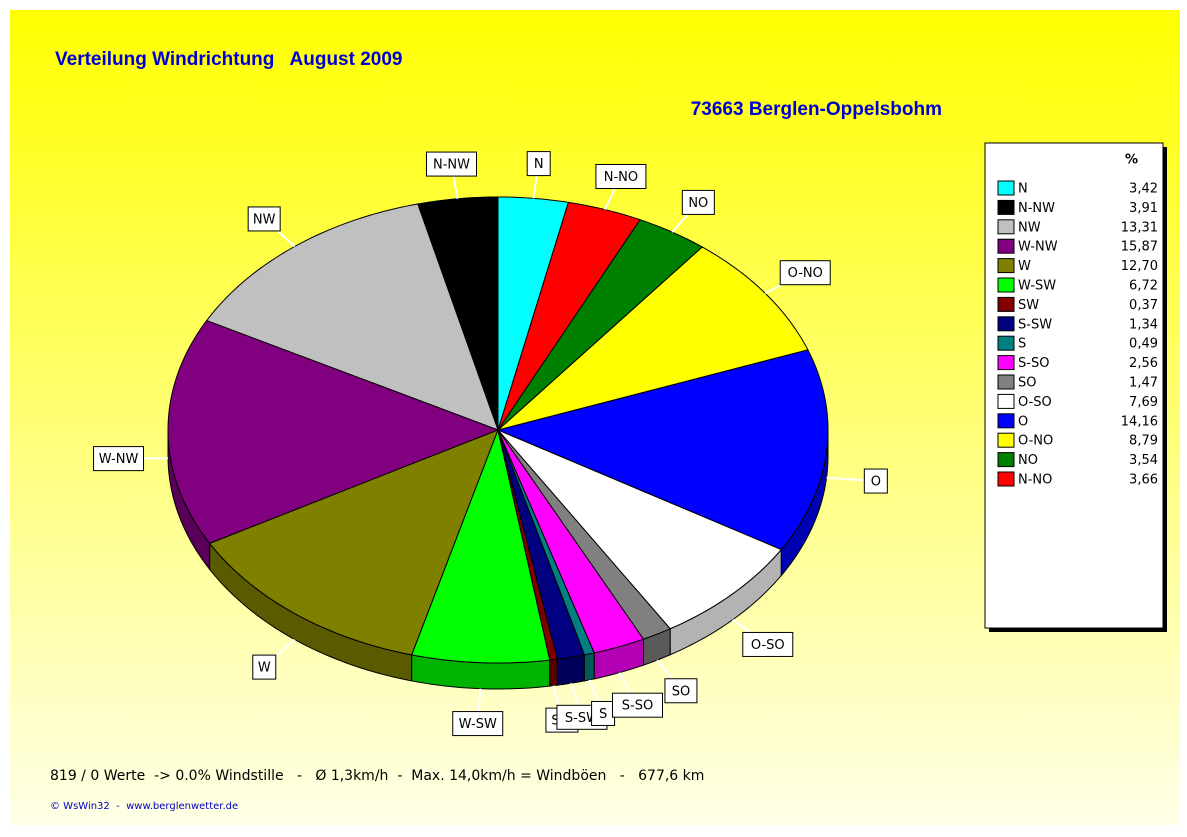 This screenshot has width=1187, height=837. I want to click on legend-label: N, so click(1023, 189).